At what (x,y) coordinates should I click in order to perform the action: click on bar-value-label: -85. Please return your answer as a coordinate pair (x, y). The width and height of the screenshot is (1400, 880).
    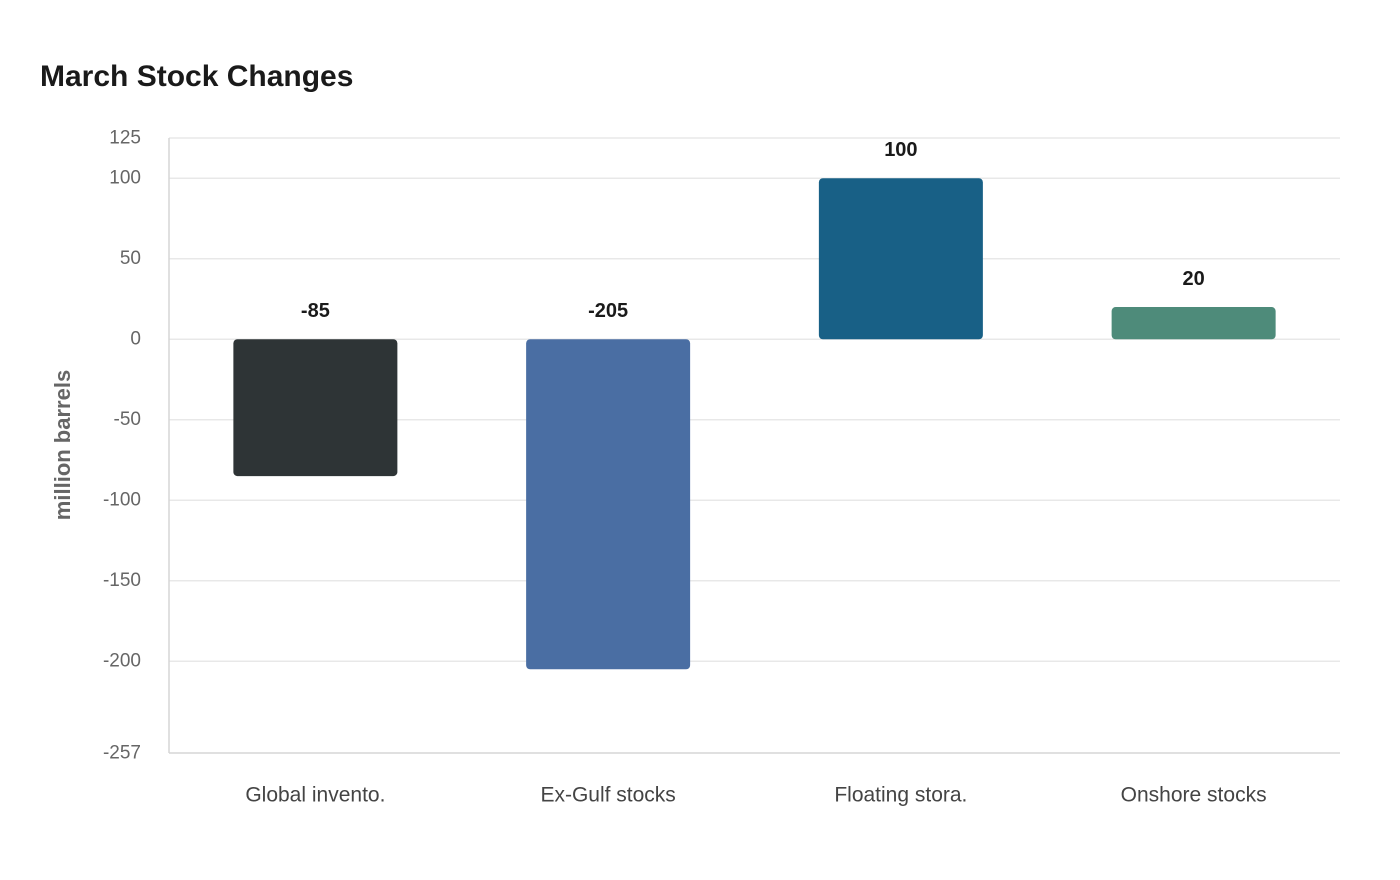
    Looking at the image, I should click on (315, 311).